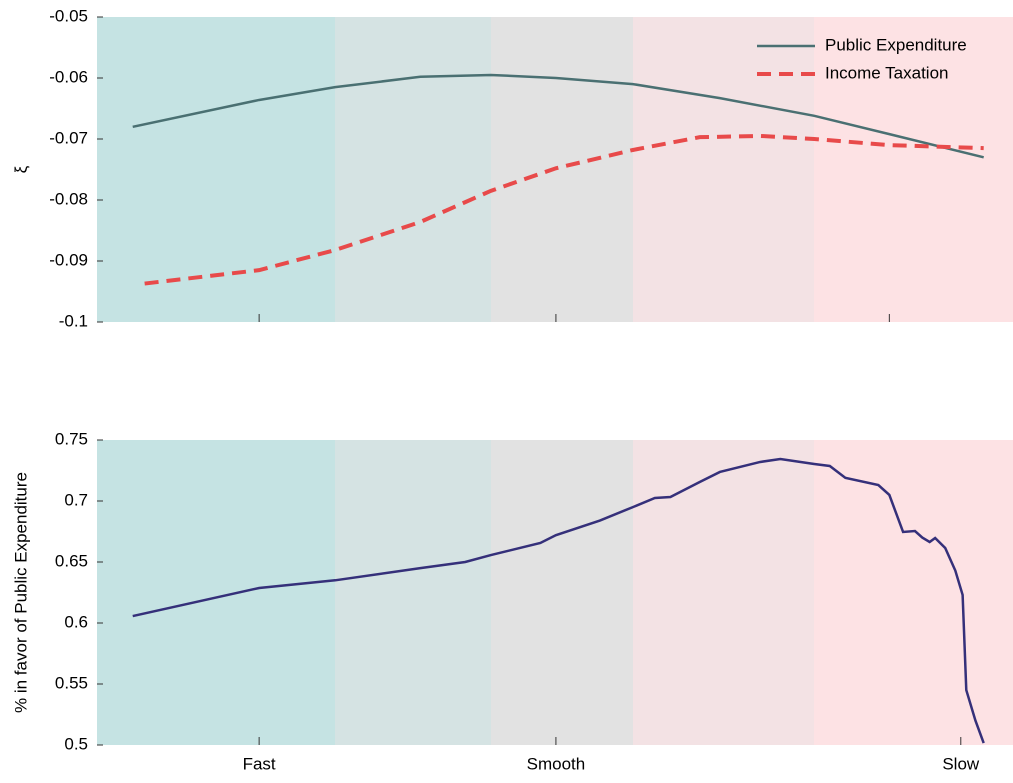 This screenshot has width=1013, height=783. I want to click on y-tick-label: -0.1, so click(73, 320).